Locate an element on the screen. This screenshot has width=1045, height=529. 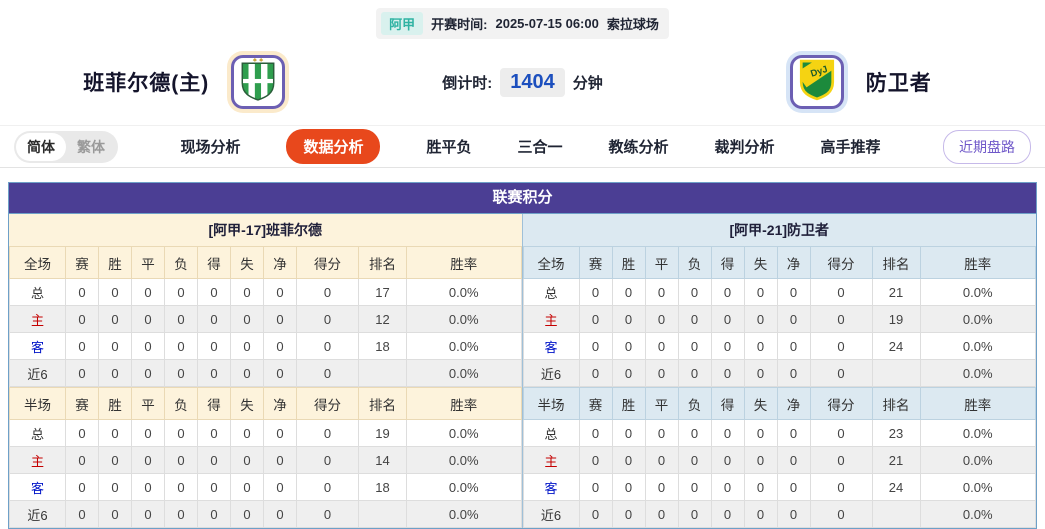
cell-rank: 19 is located at coordinates (383, 433).